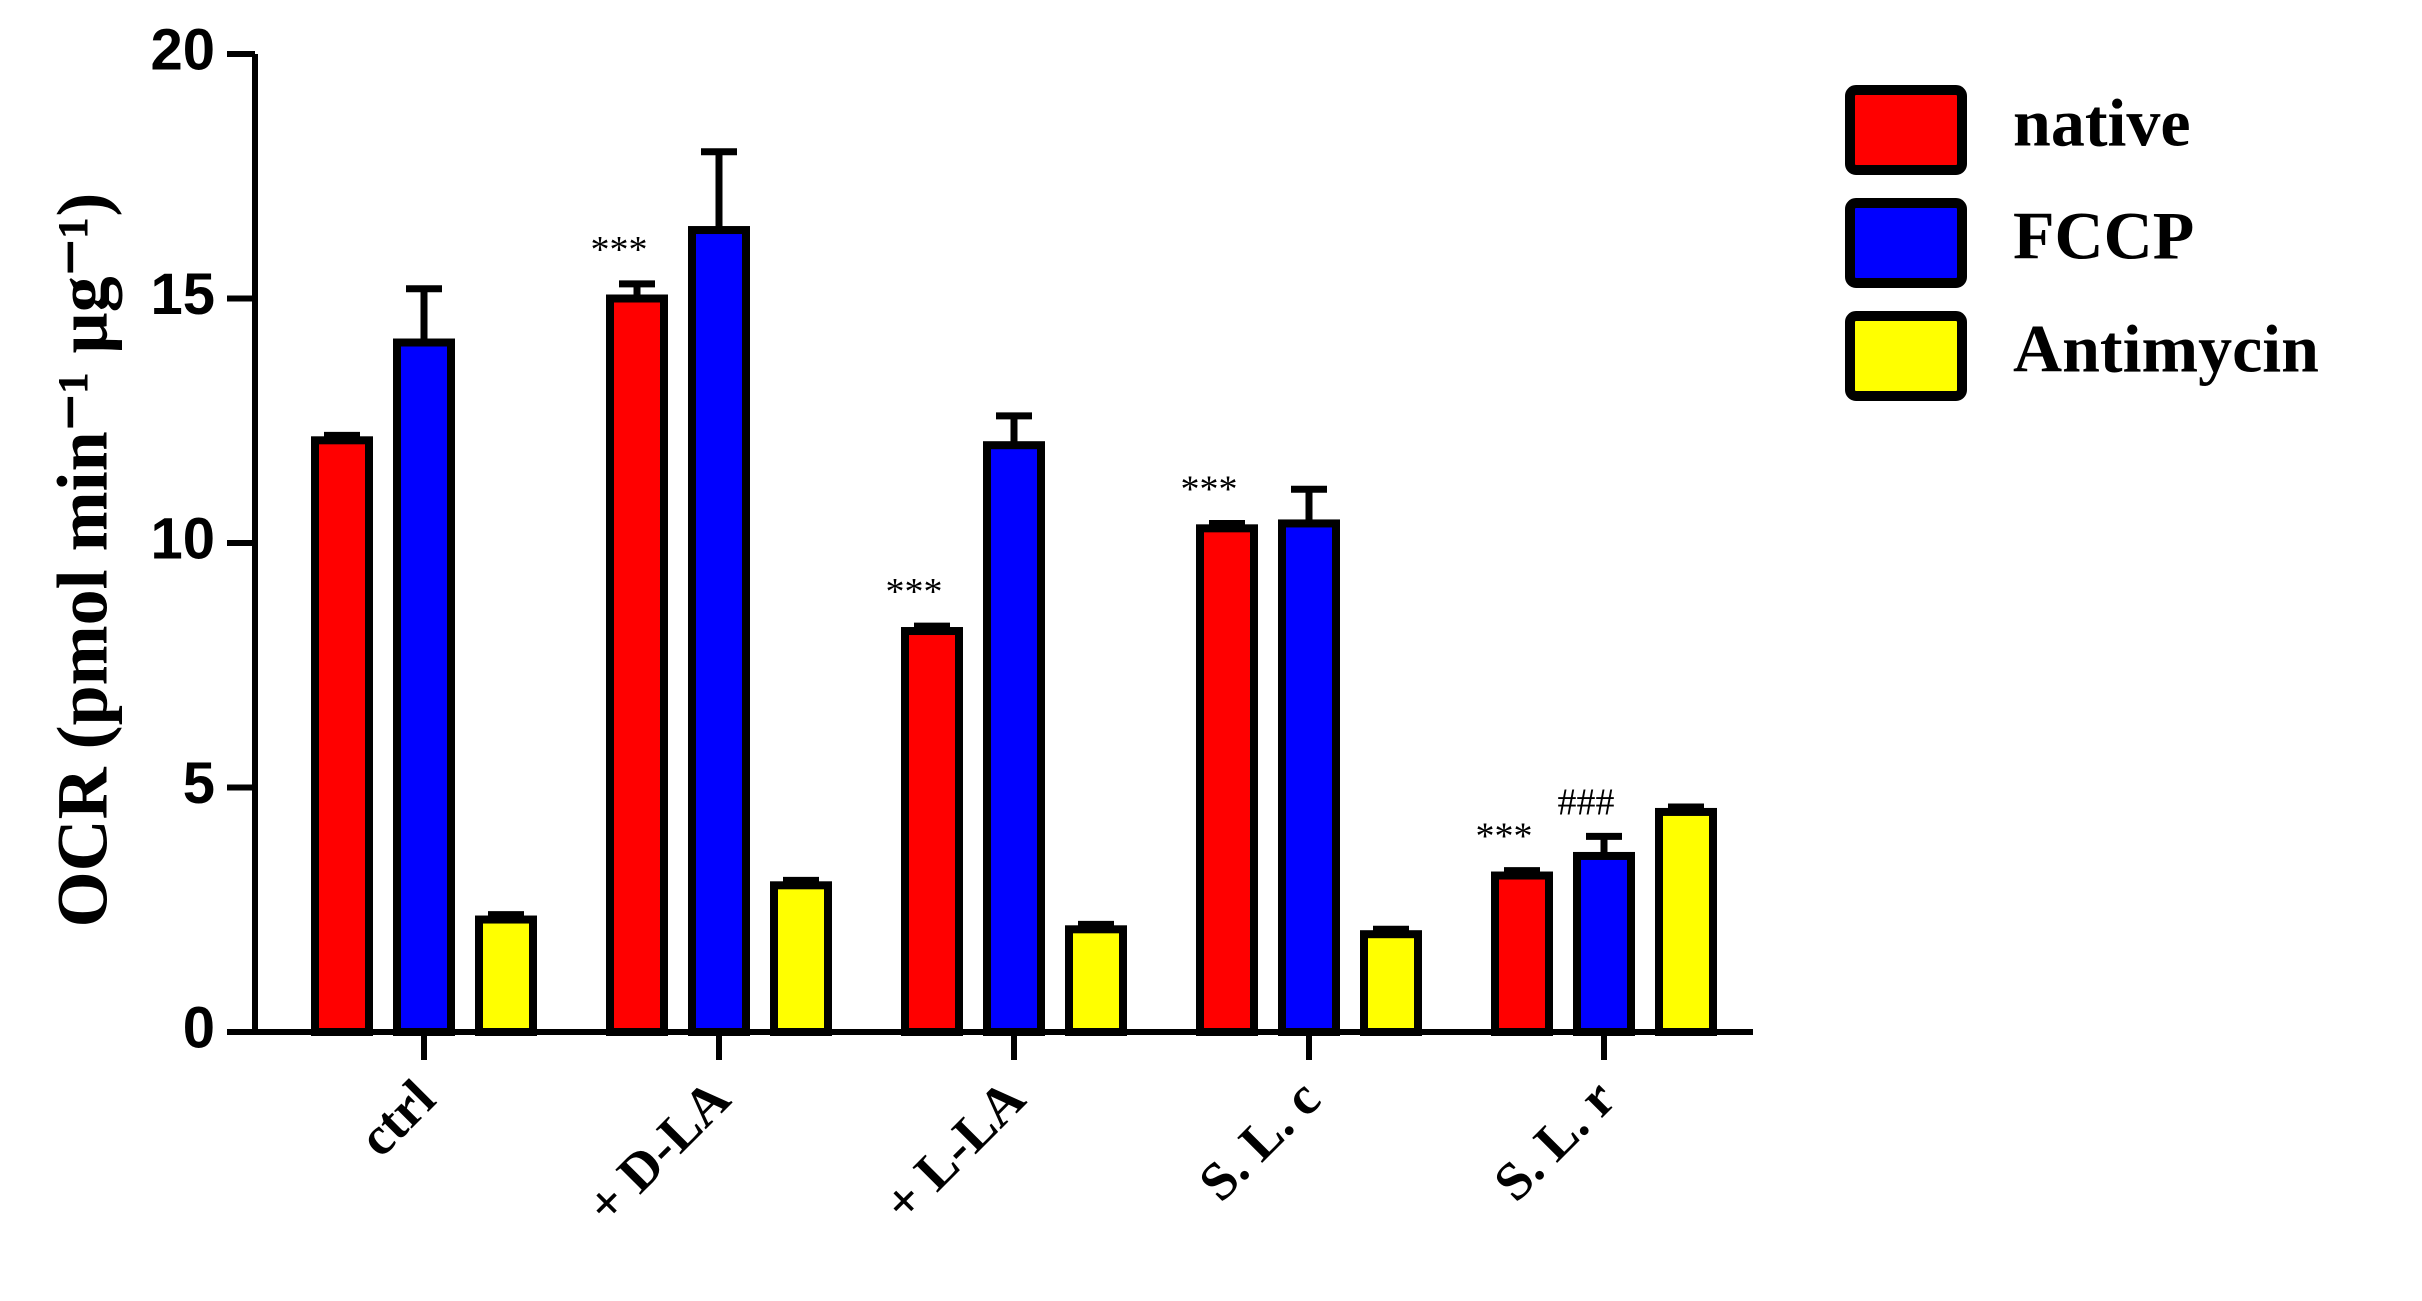  Describe the element at coordinates (2103, 236) in the screenshot. I see `legend-label: FCCP` at that location.